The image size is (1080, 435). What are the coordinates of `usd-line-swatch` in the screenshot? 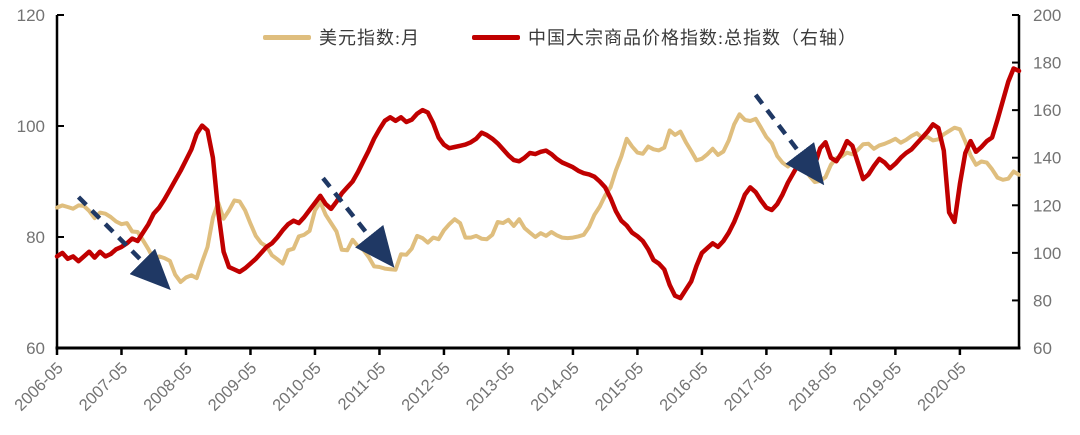 It's located at (287, 37).